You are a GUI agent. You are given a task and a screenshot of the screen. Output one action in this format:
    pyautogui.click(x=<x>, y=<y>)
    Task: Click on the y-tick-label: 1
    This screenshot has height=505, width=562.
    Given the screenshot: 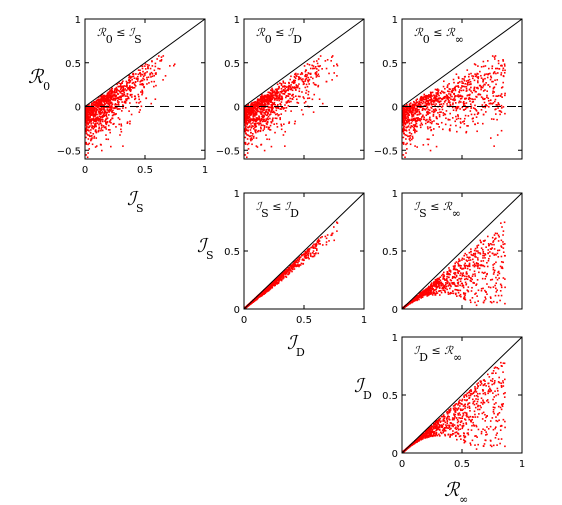 What is the action you would take?
    pyautogui.click(x=395, y=20)
    